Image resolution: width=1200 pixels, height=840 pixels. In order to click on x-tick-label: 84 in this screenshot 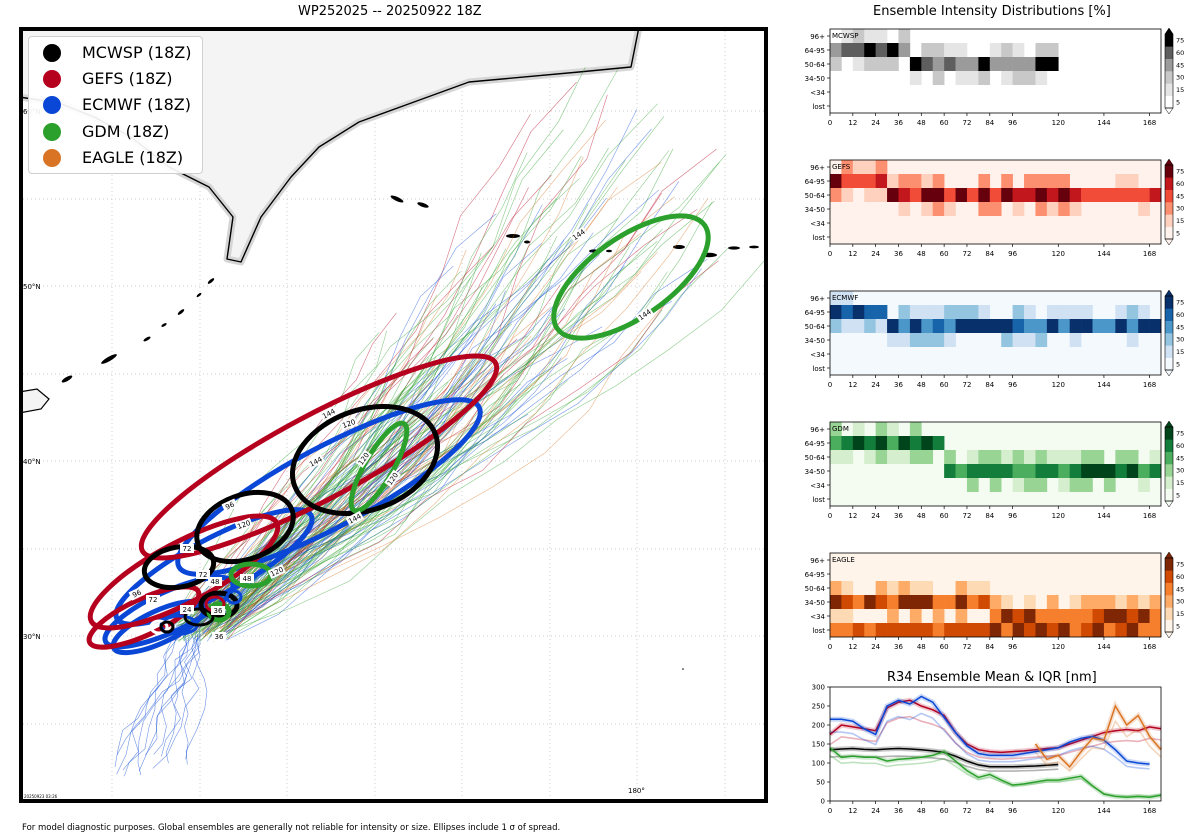, I will do `click(989, 516)`.